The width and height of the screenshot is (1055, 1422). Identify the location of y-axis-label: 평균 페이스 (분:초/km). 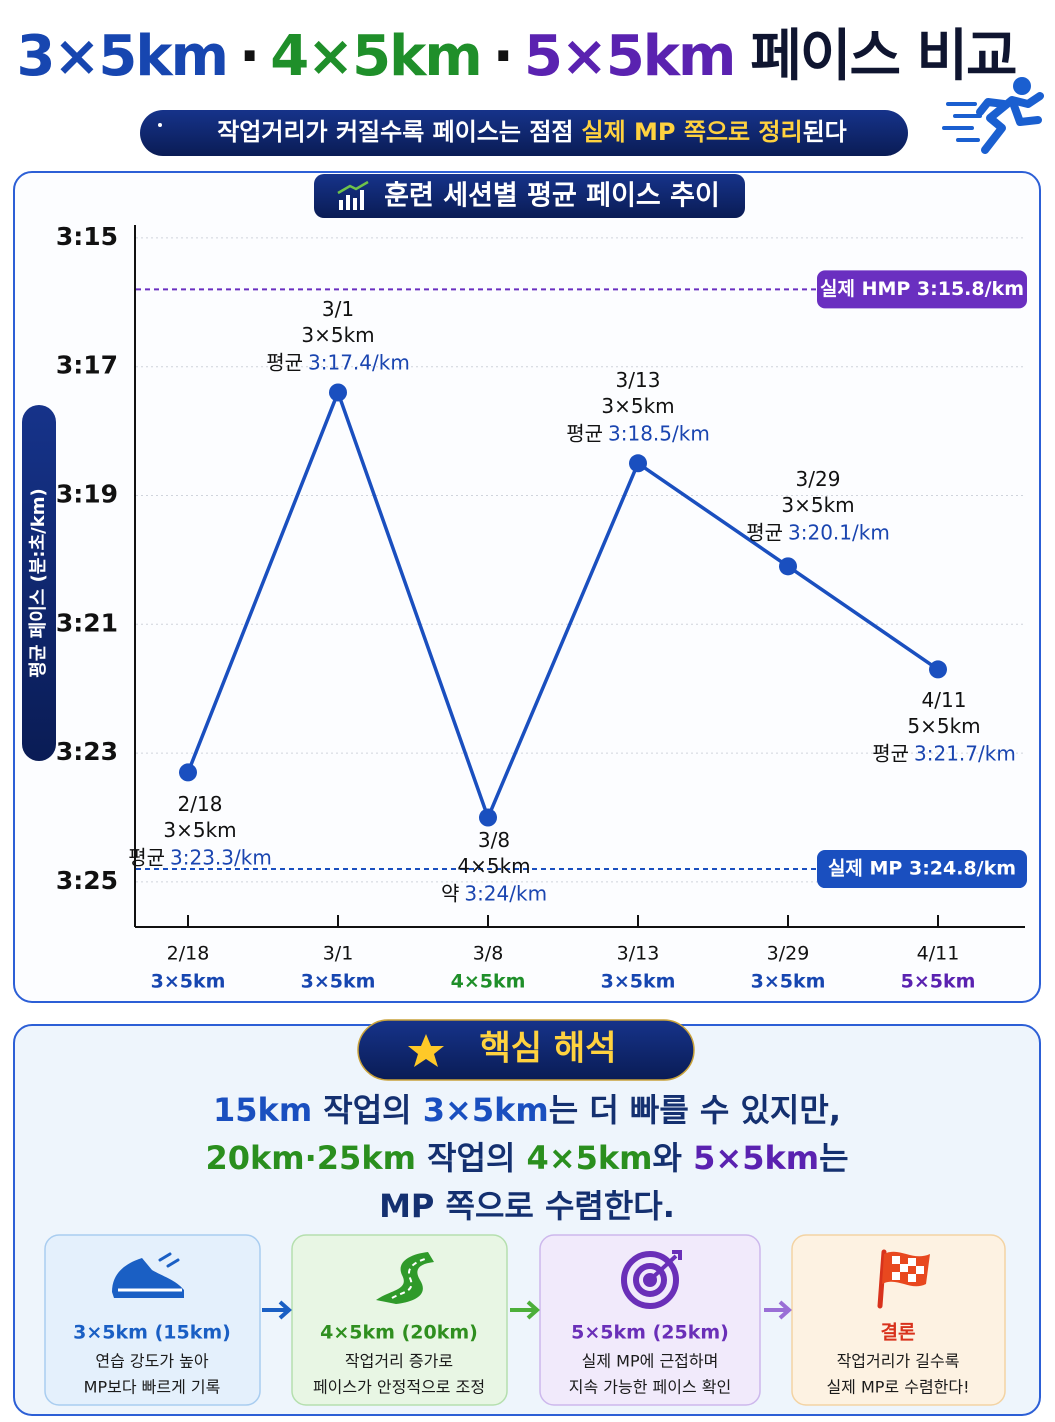
(38, 582).